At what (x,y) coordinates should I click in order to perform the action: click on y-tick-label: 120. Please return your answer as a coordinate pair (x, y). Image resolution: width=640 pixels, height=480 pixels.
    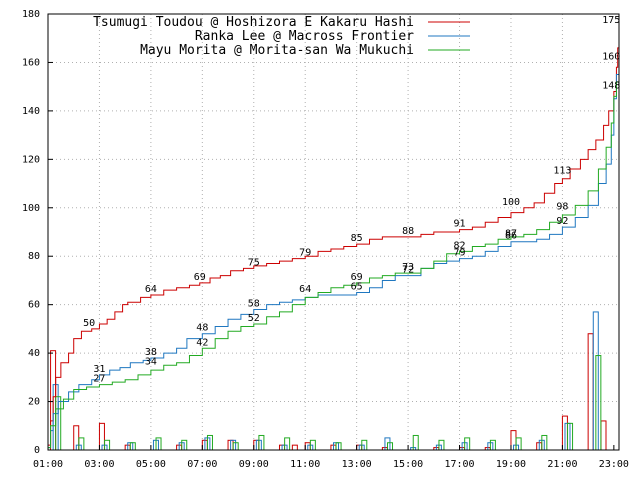
    Looking at the image, I should click on (31, 159).